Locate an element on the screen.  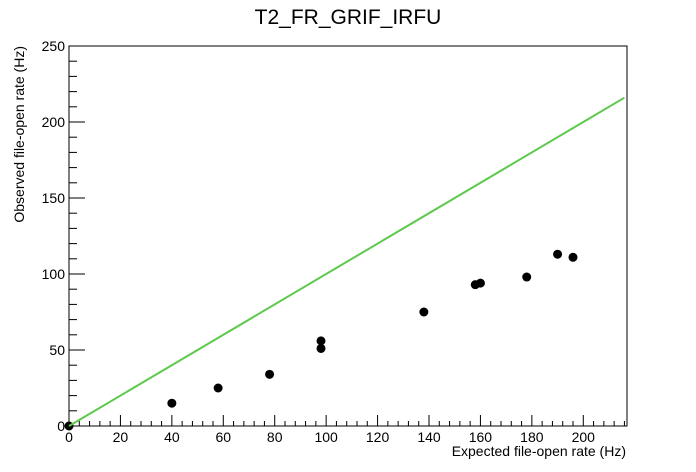
x-tick-label: 140 is located at coordinates (429, 437).